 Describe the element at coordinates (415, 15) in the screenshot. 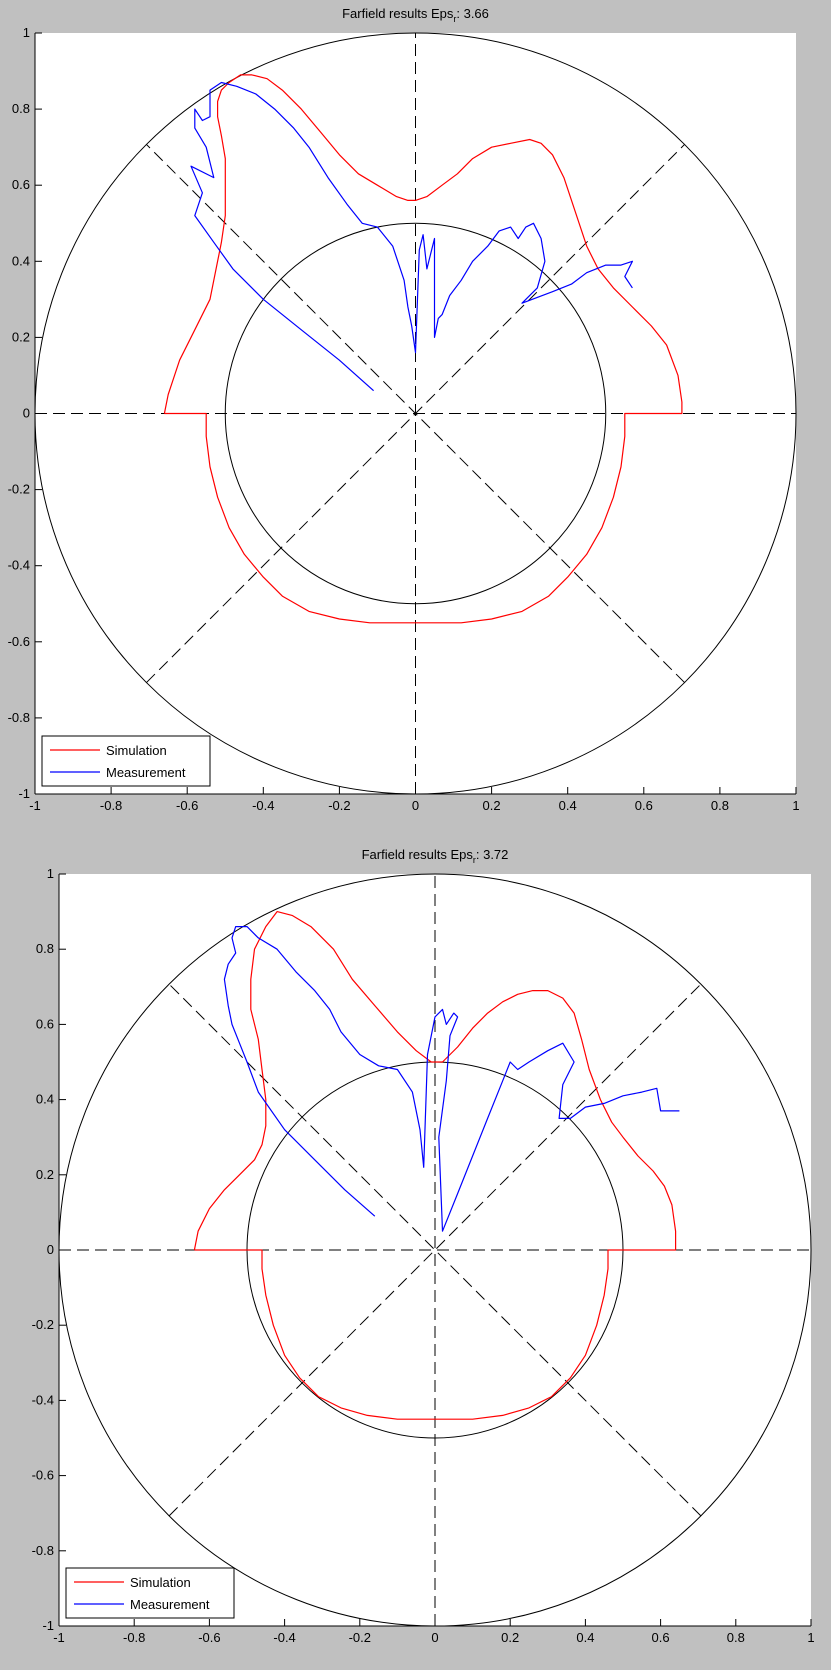

I see `chart-title: Farfield results Epsr: 3.66` at that location.